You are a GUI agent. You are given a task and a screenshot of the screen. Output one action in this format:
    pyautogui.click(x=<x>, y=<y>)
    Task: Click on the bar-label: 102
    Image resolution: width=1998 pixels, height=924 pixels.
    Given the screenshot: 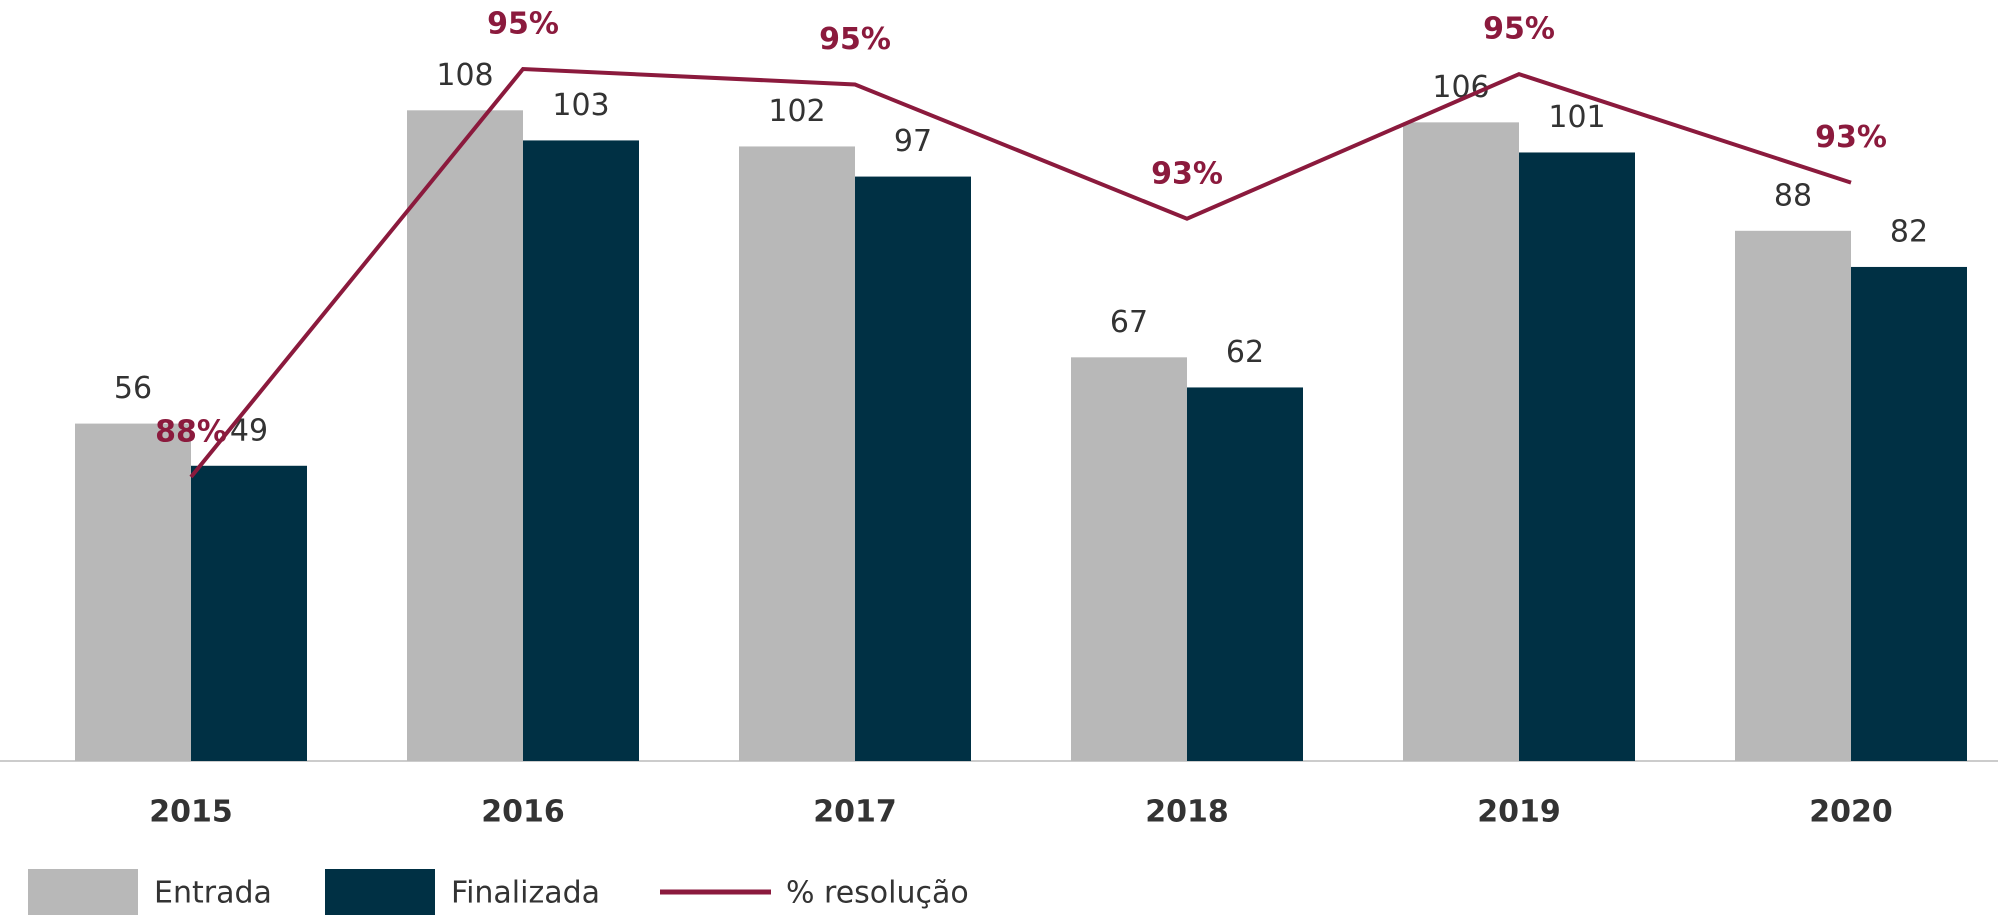 What is the action you would take?
    pyautogui.click(x=796, y=111)
    